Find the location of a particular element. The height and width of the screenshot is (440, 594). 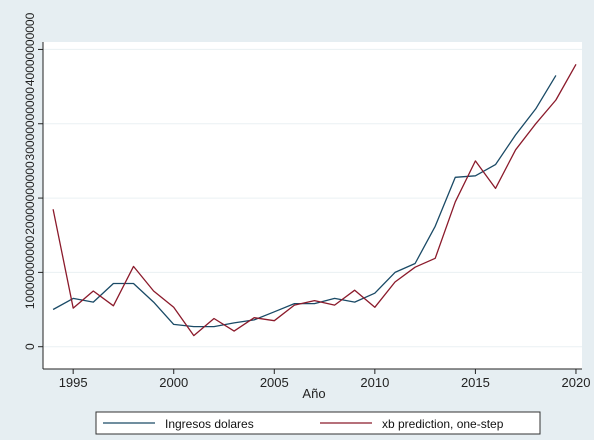

y-tick-label: 10000000000 is located at coordinates (30, 272).